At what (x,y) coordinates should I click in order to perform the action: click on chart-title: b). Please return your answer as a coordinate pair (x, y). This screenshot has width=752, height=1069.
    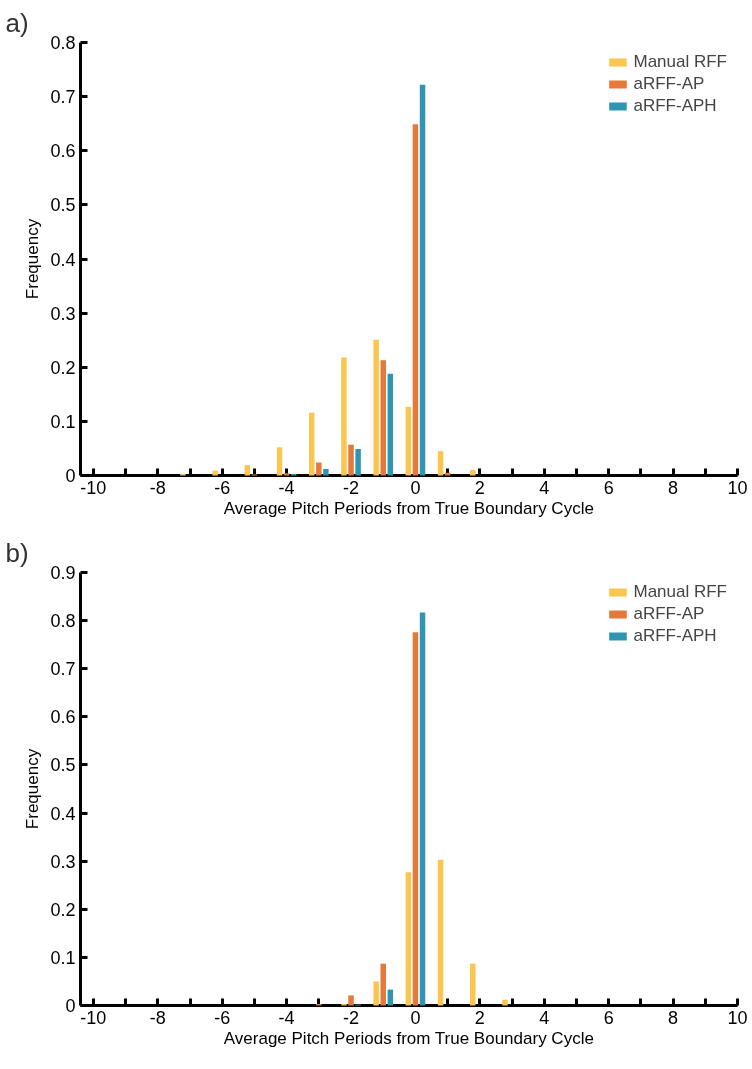
    Looking at the image, I should click on (17, 552).